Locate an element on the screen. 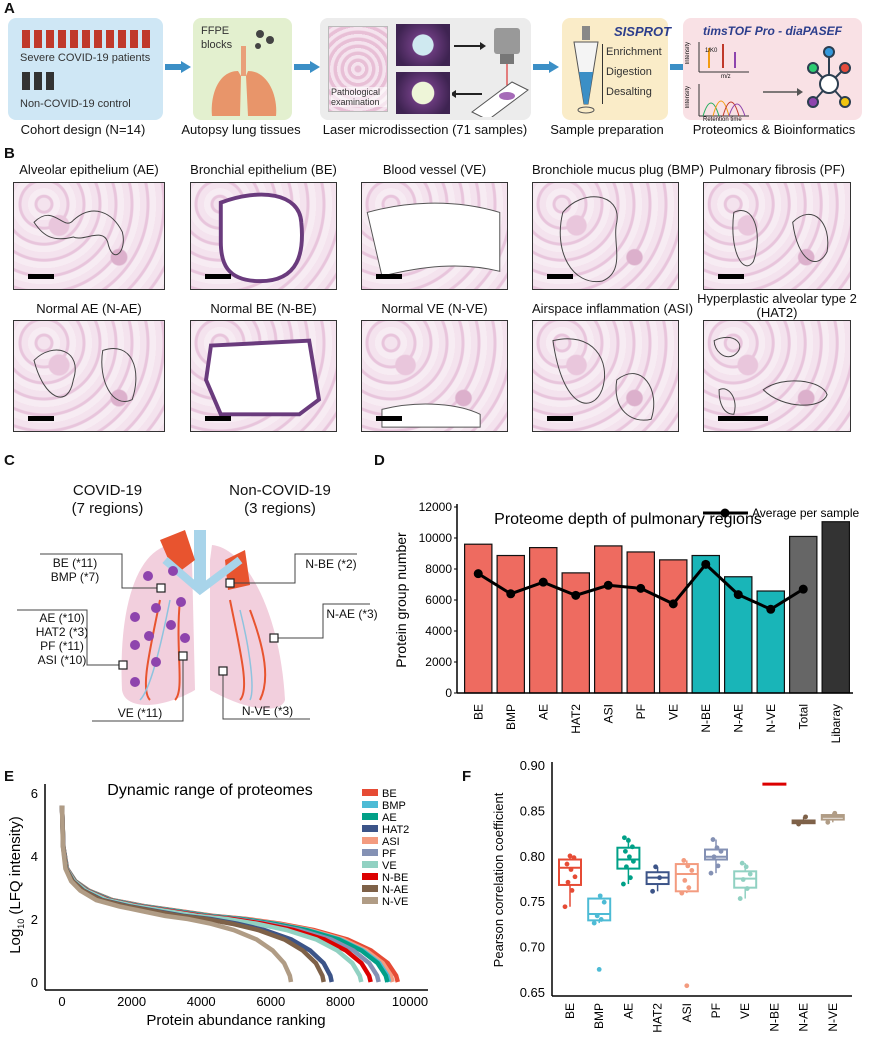 The width and height of the screenshot is (869, 1041). autopsy-box: FFPE blocks is located at coordinates (242, 69).